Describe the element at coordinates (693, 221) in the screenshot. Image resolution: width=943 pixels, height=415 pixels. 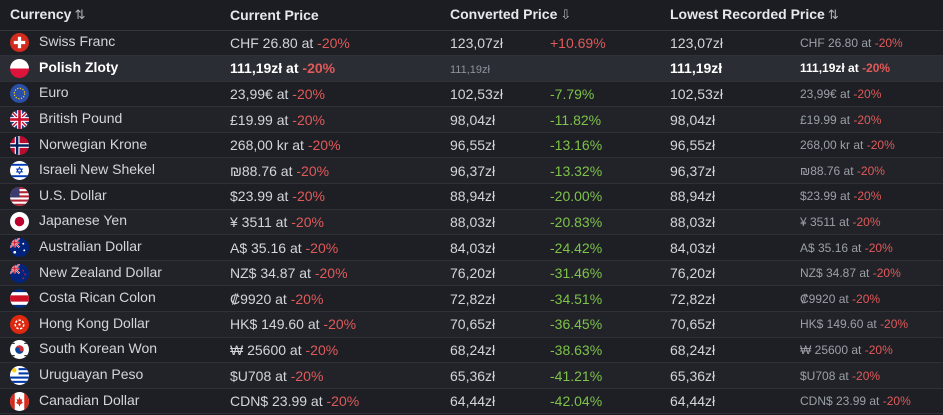
I see `lowest-price-value: 88,03zł` at that location.